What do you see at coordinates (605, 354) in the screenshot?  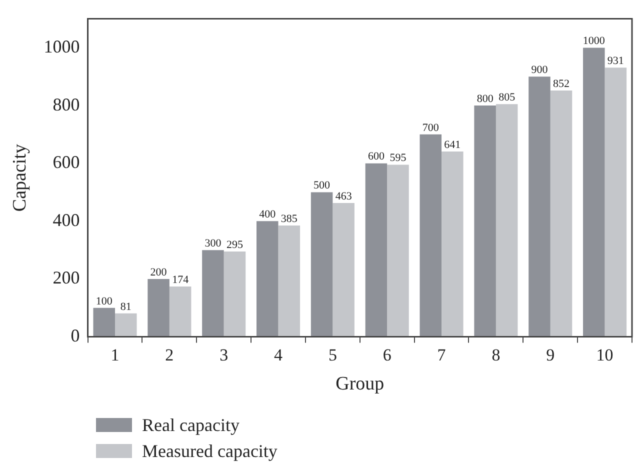 I see `x-tick-label: 10` at bounding box center [605, 354].